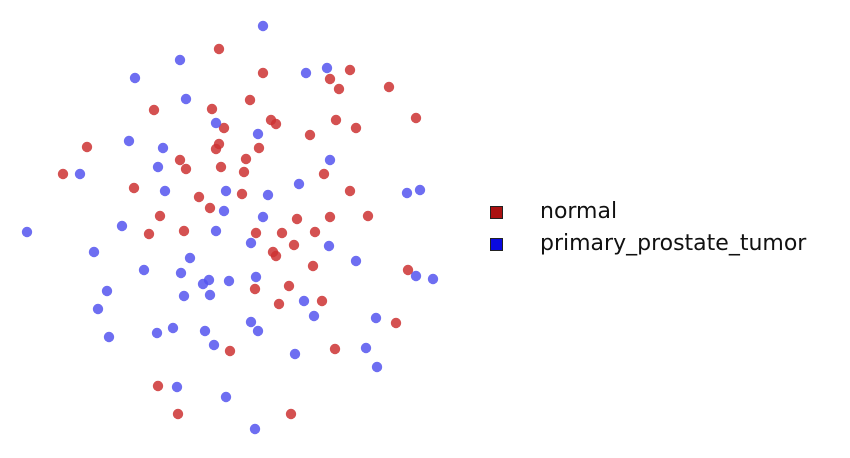 This screenshot has width=850, height=458. I want to click on legend-swatch-normal, so click(496, 212).